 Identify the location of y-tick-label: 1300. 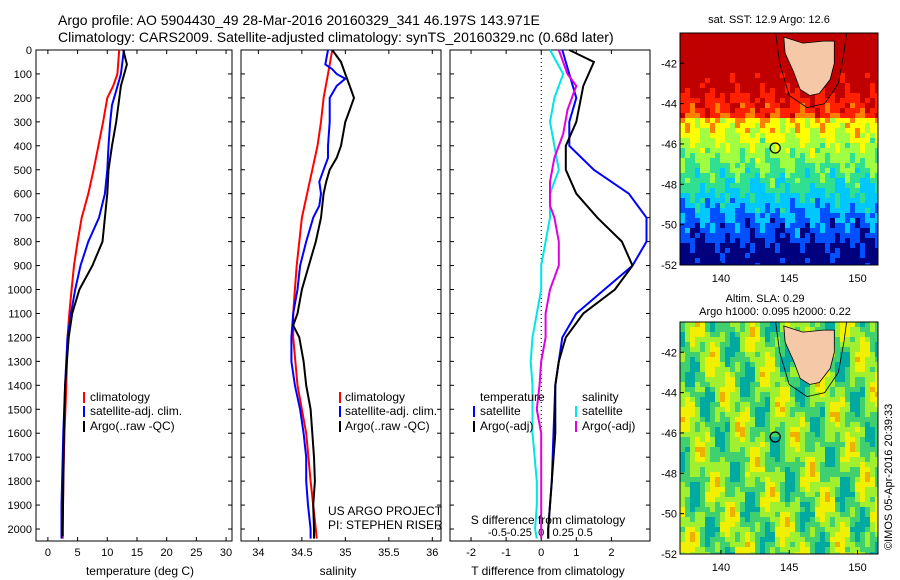
(20, 362).